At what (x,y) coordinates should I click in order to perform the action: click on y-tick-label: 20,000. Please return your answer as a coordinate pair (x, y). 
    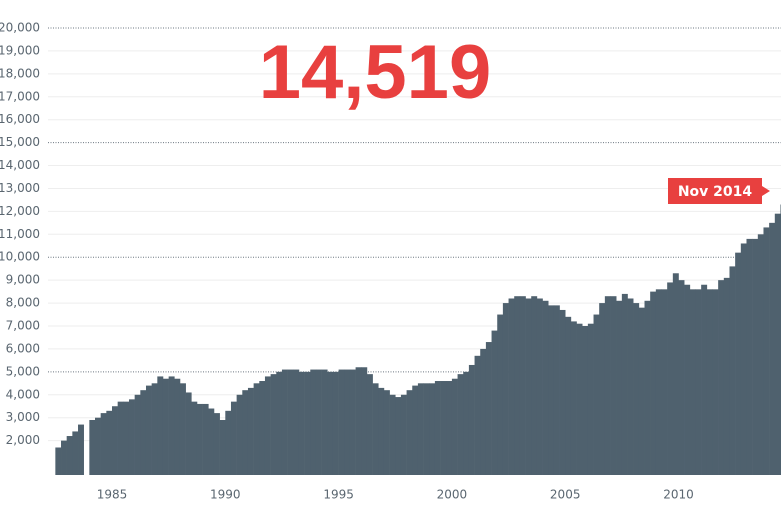
    Looking at the image, I should click on (20, 28).